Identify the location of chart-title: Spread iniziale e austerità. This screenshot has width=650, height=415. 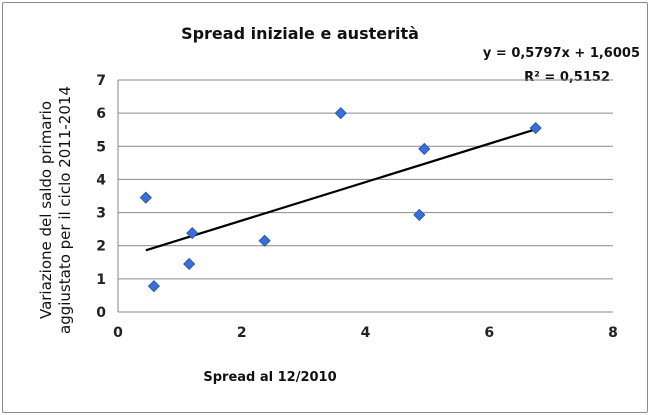
(300, 33).